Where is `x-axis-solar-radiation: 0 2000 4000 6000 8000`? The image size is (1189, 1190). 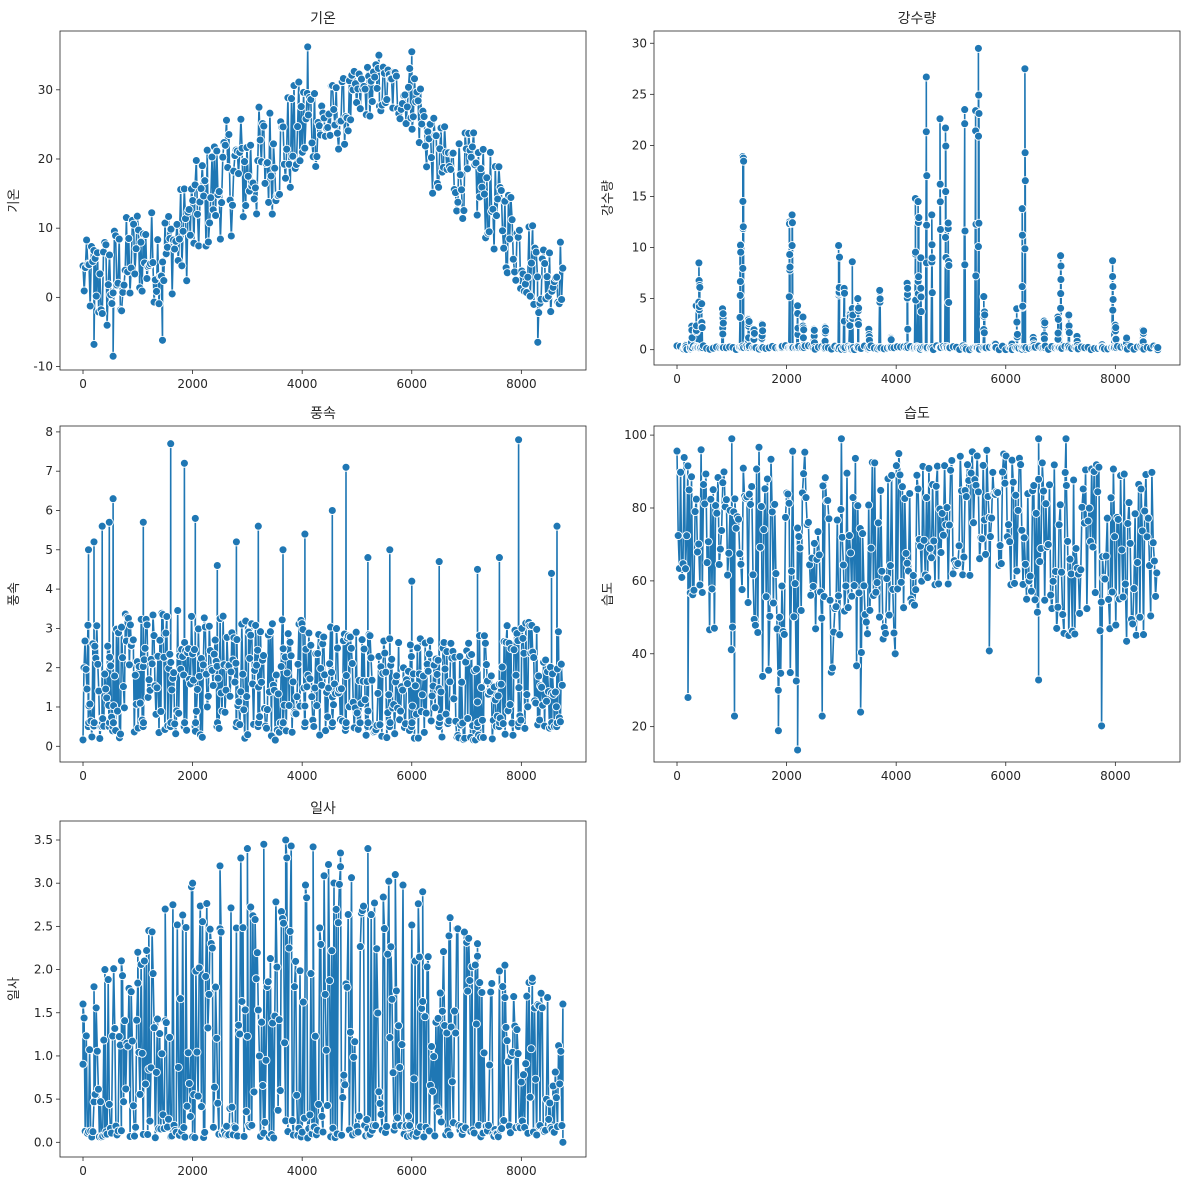 x-axis-solar-radiation: 0 2000 4000 6000 8000 is located at coordinates (308, 1167).